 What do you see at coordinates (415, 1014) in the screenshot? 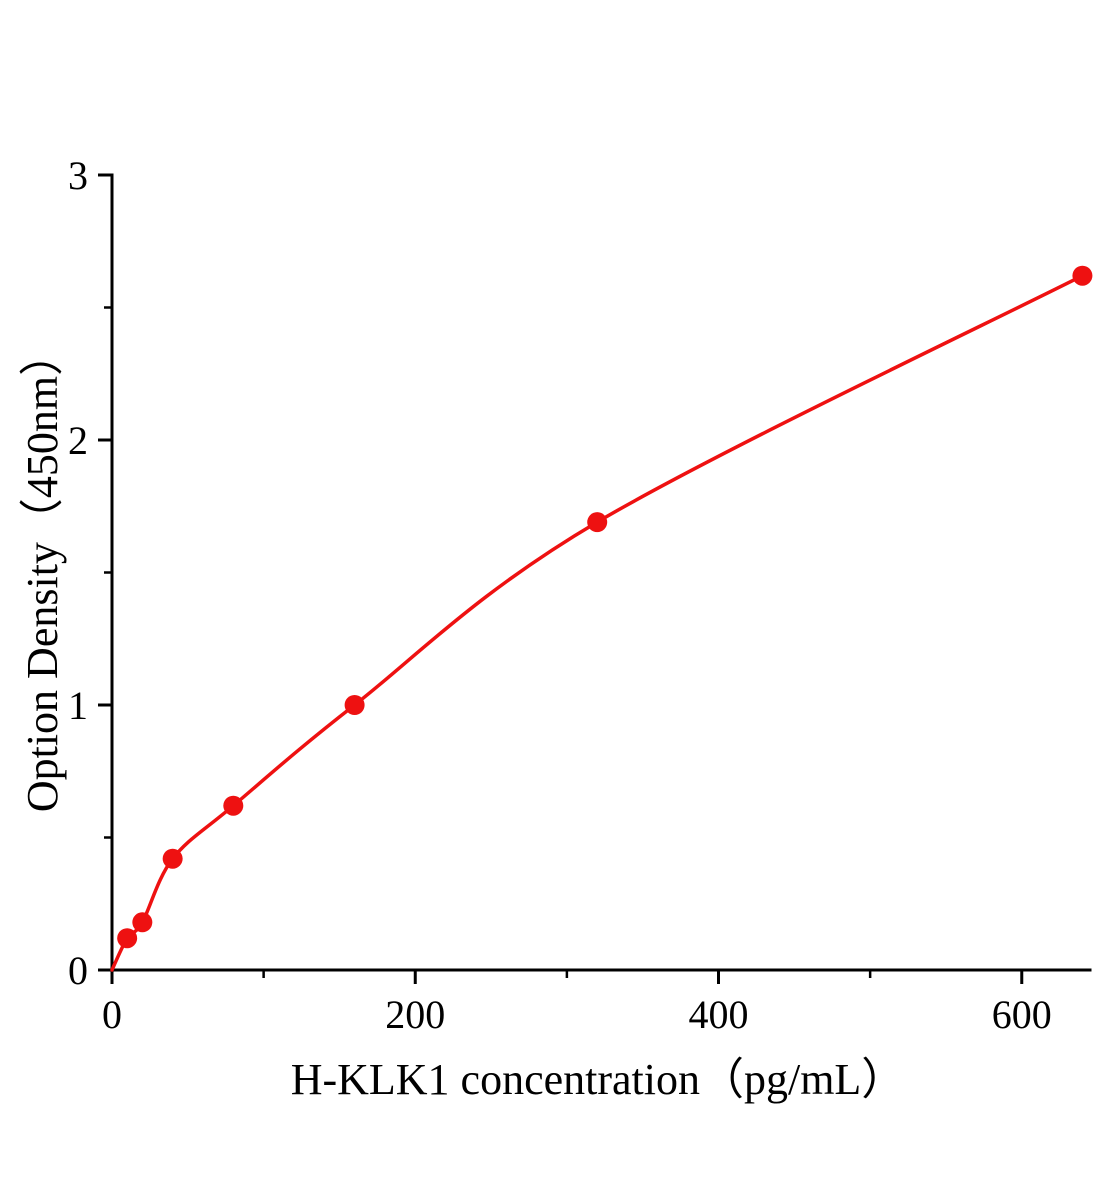
I see `x-tick-label: 200` at bounding box center [415, 1014].